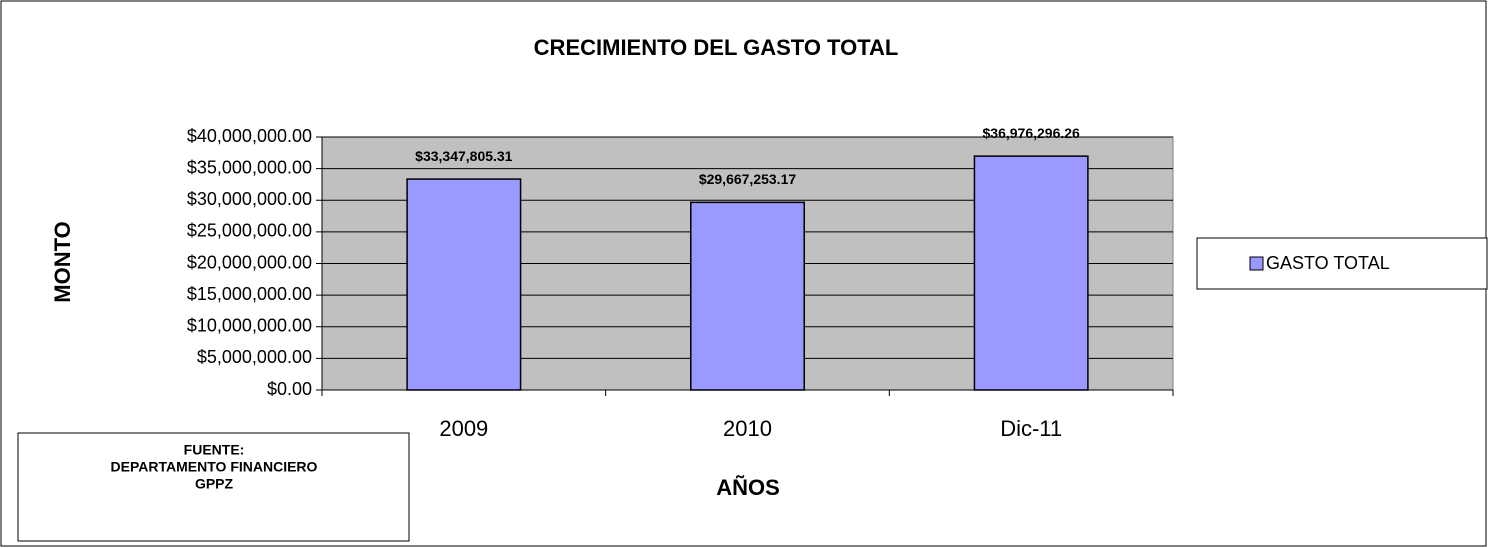  I want to click on x-tick-label: 2009, so click(463, 428).